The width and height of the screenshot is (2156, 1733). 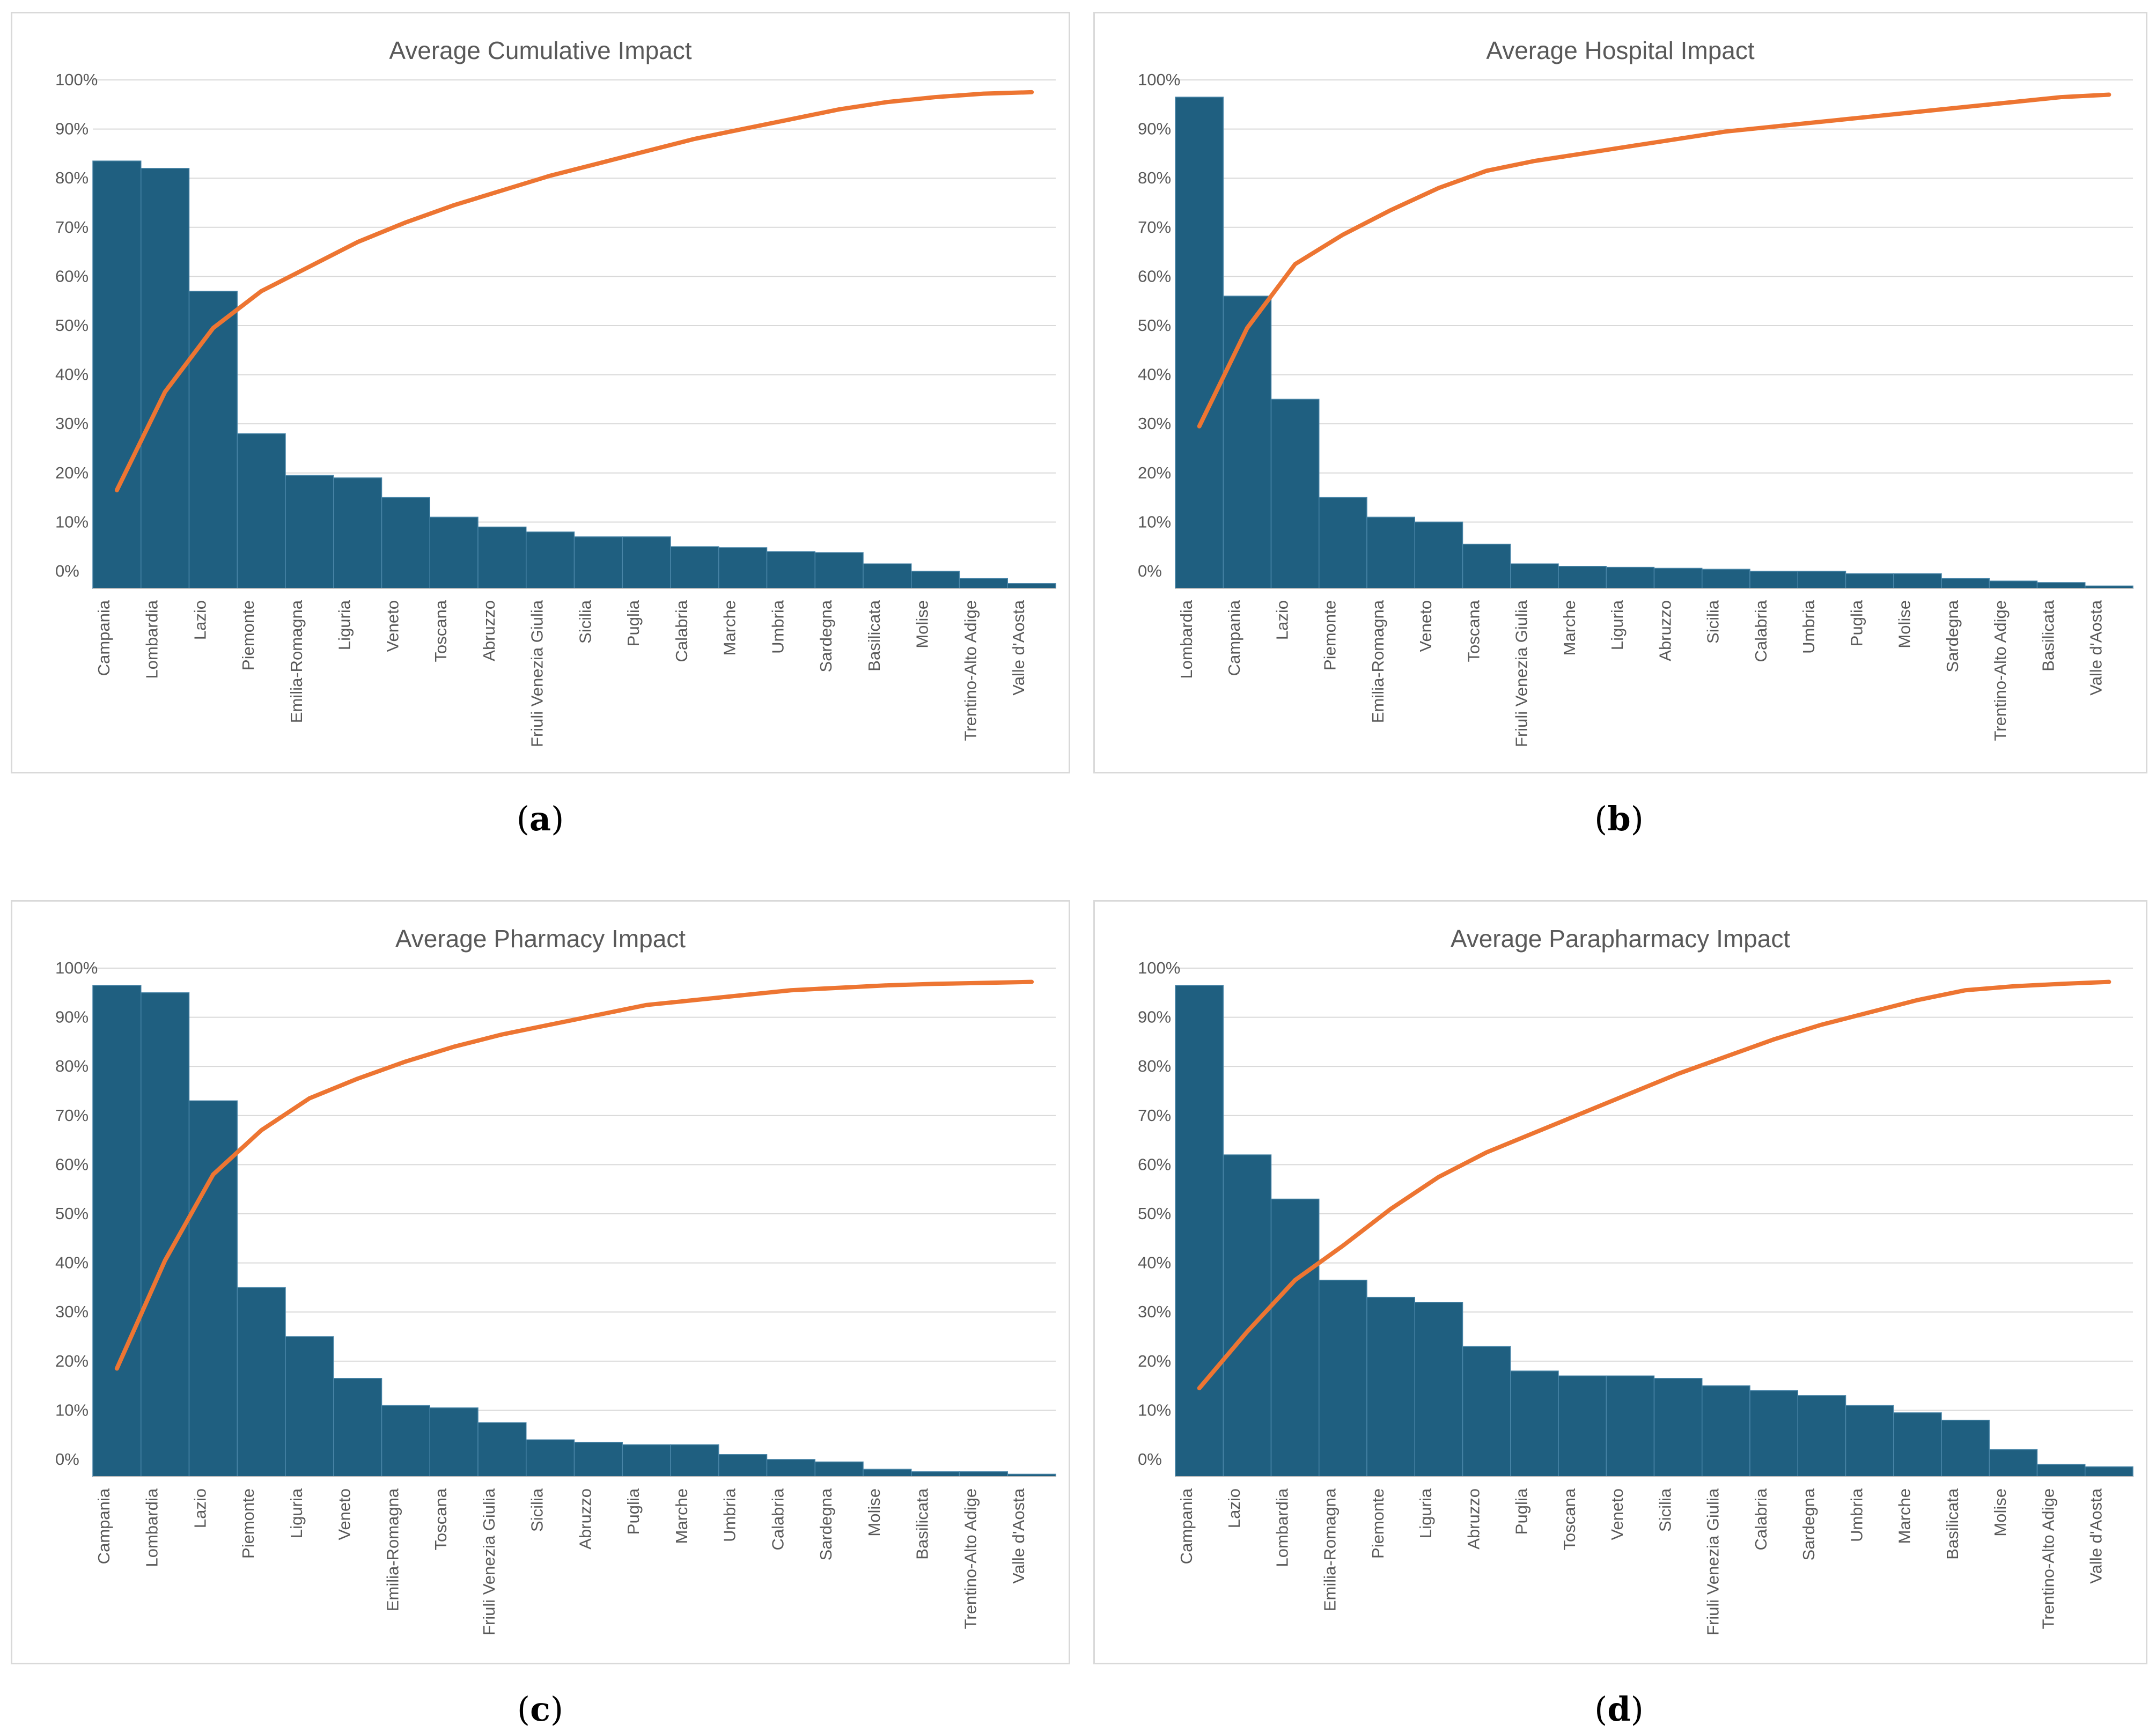 I want to click on y-tick-label: 60%, so click(x=1154, y=1164).